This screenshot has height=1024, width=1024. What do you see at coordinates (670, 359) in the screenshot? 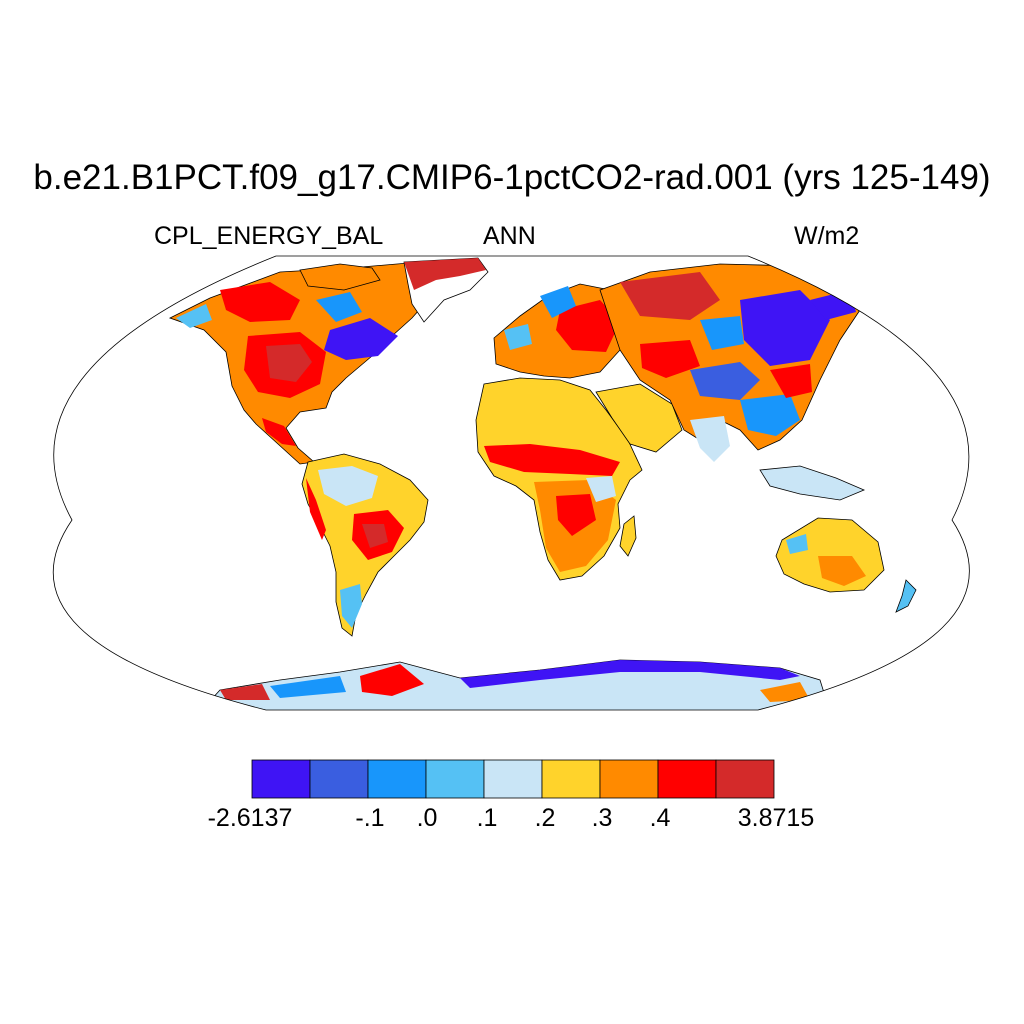
I see `central-asia-warm` at bounding box center [670, 359].